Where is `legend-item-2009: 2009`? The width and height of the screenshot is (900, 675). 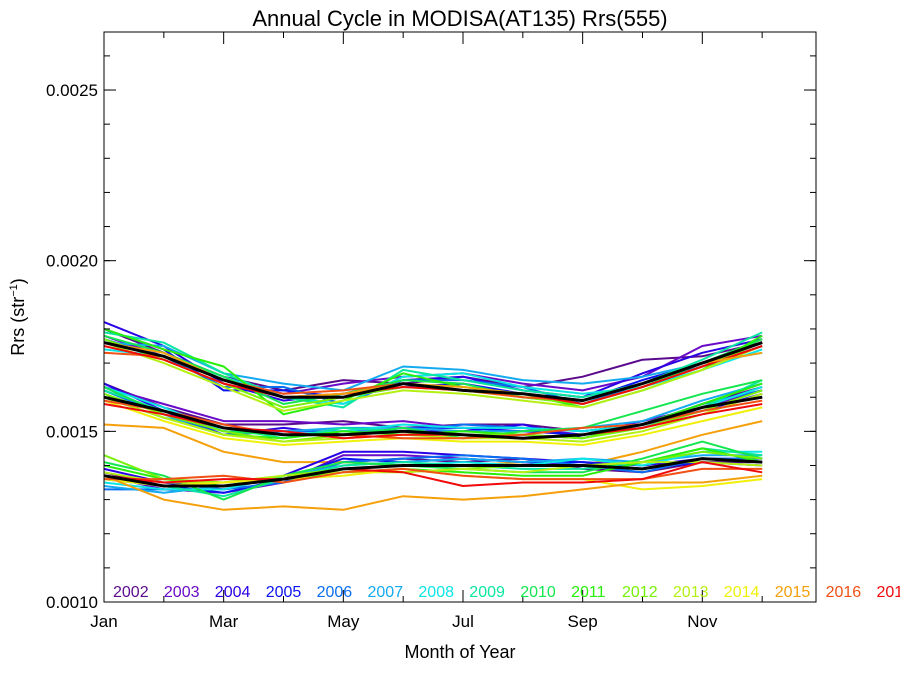 legend-item-2009: 2009 is located at coordinates (487, 592).